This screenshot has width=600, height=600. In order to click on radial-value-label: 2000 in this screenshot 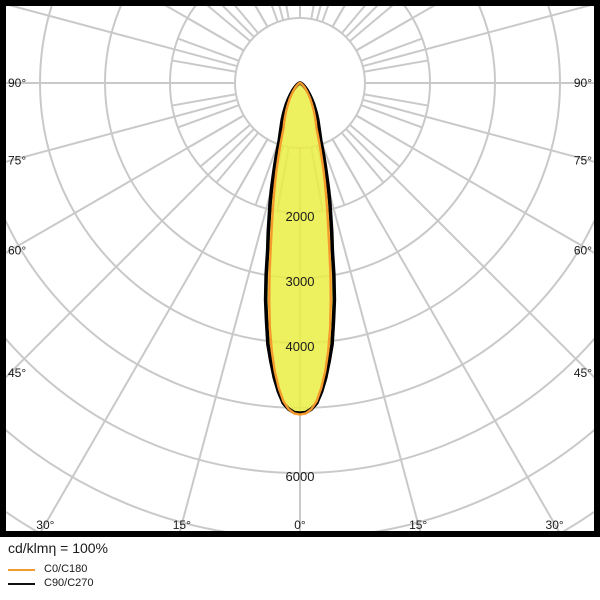, I will do `click(300, 216)`.